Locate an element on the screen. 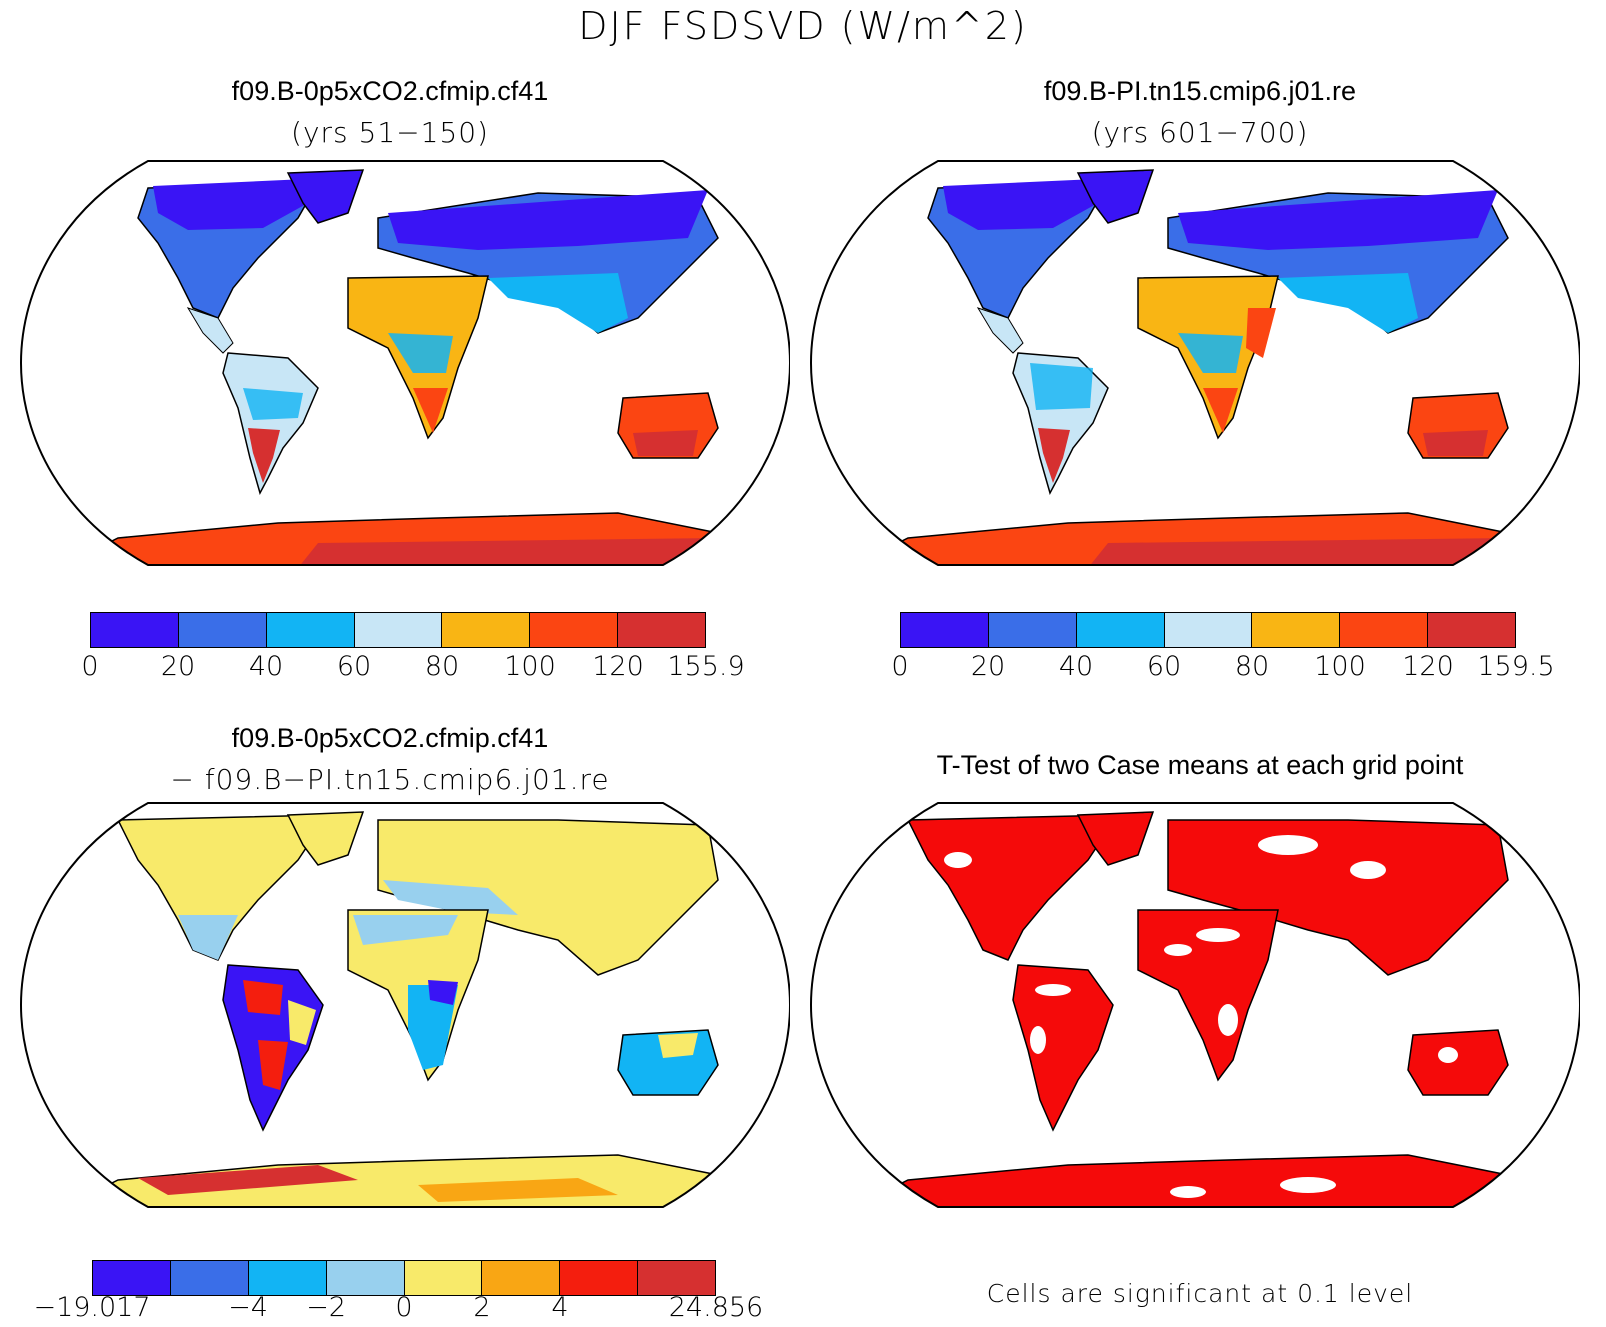 The width and height of the screenshot is (1606, 1327). africa-blue is located at coordinates (405, 930).